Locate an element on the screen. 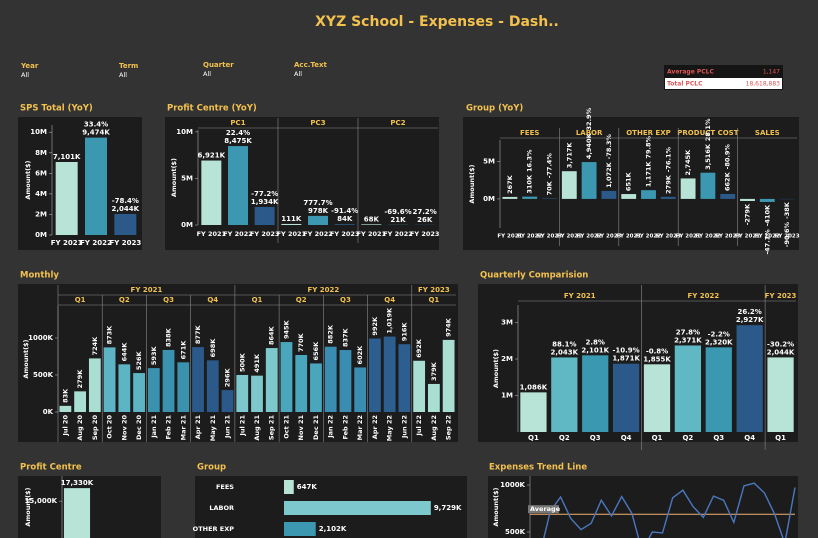 The height and width of the screenshot is (538, 818). value-label: 279K is located at coordinates (668, 184).